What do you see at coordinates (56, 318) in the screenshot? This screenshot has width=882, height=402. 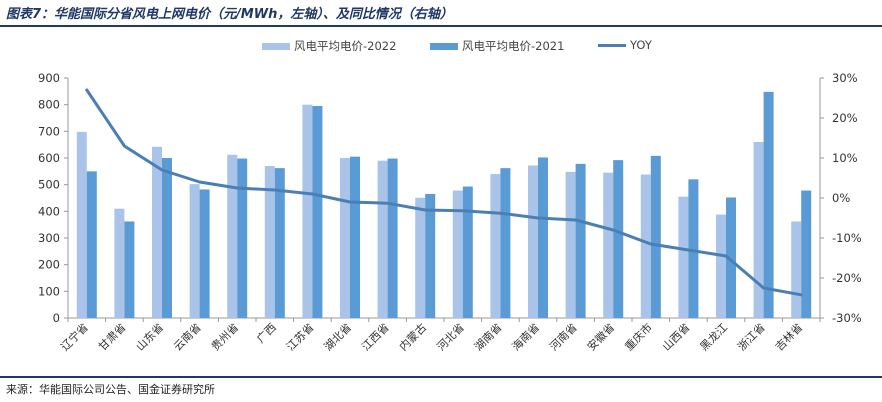 I see `y-left-tick-label: 0` at bounding box center [56, 318].